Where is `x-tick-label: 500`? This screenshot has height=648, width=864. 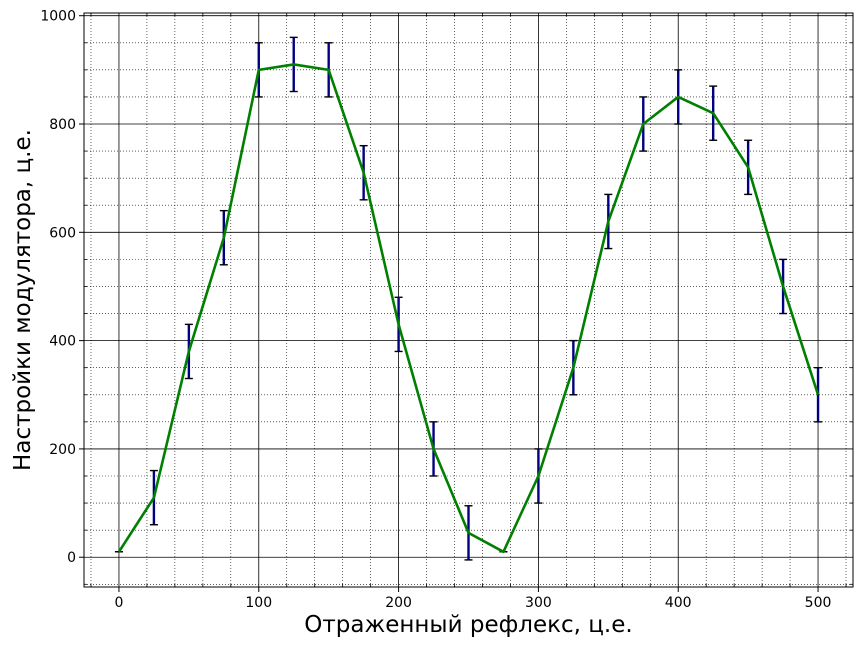
x-tick-label: 500 is located at coordinates (818, 603).